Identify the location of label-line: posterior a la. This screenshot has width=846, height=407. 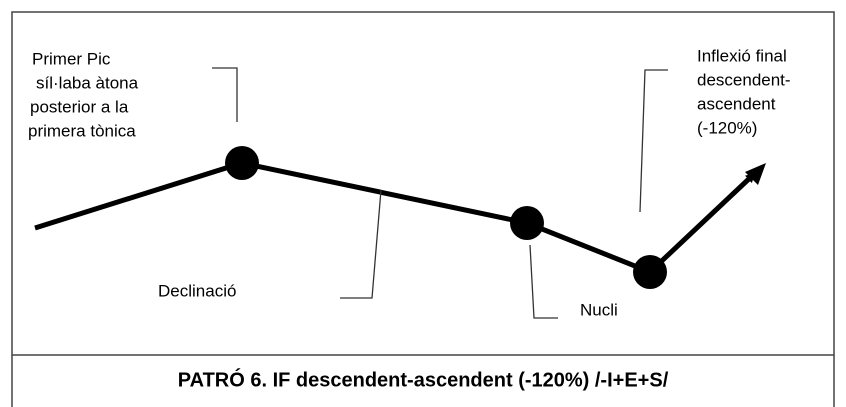
(79, 106).